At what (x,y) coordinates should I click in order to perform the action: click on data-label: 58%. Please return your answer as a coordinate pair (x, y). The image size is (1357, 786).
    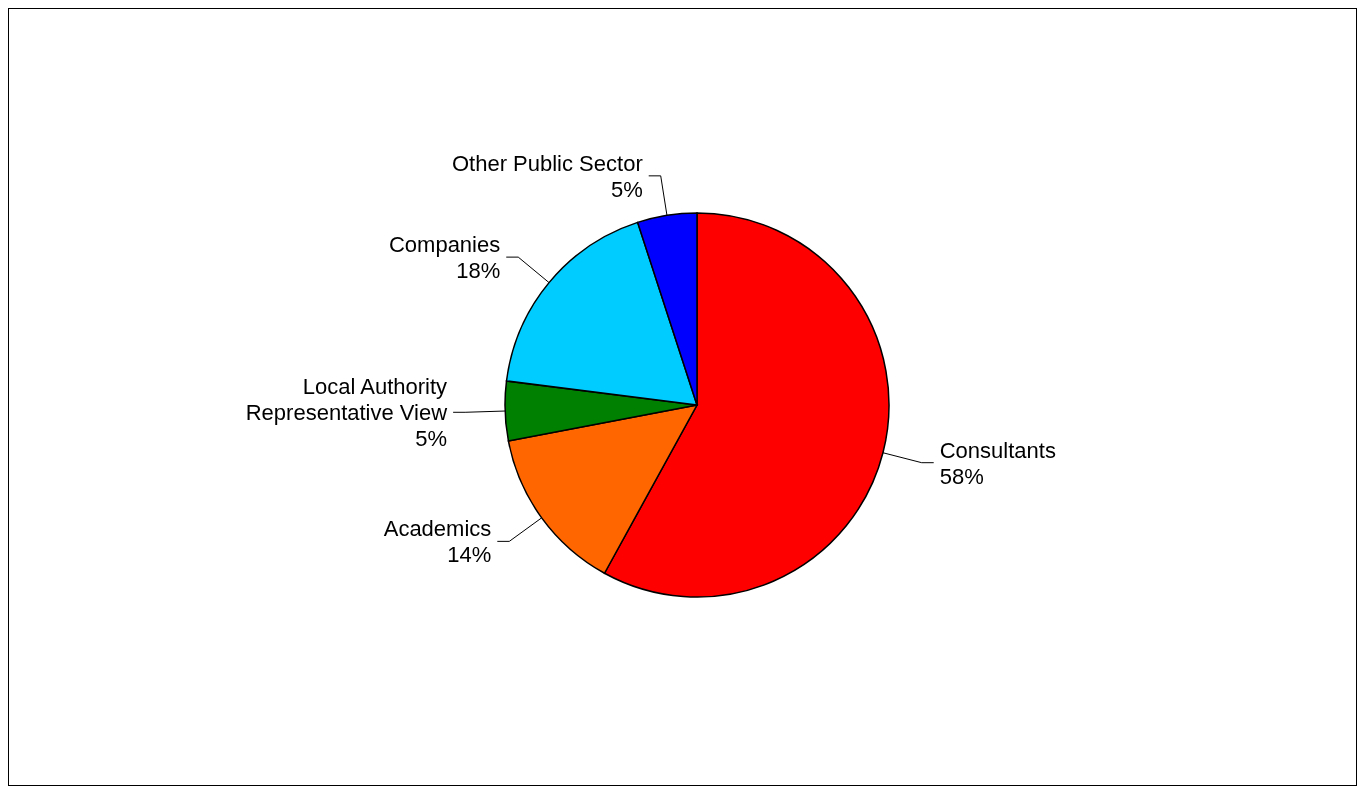
    Looking at the image, I should click on (961, 476).